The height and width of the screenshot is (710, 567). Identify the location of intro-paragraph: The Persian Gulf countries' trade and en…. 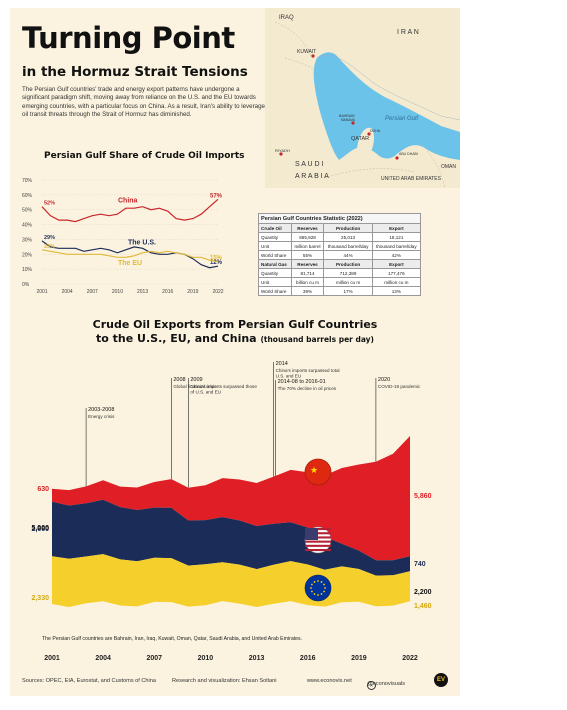
(143, 102).